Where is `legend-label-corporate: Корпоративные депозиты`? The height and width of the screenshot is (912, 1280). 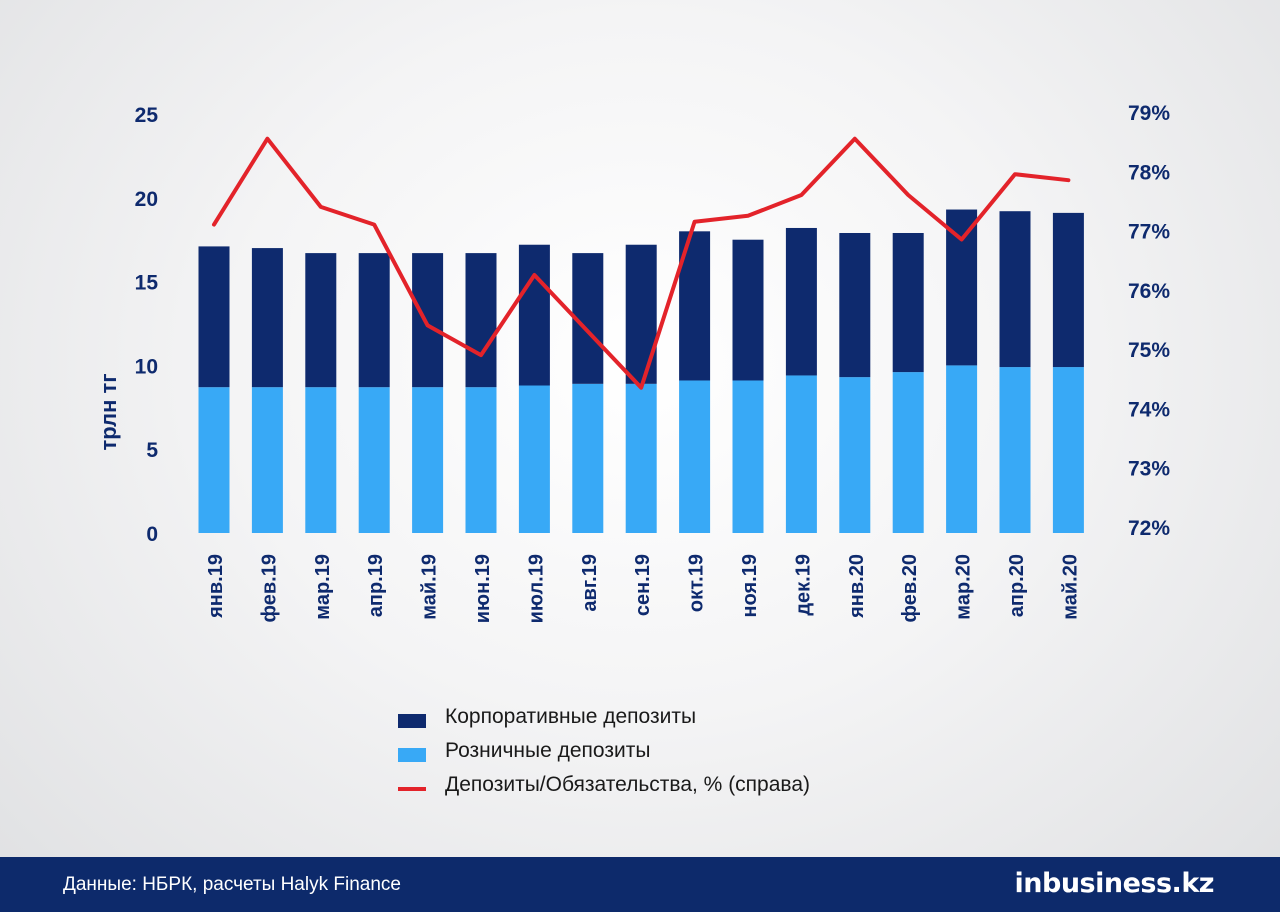 legend-label-corporate: Корпоративные депозиты is located at coordinates (571, 716).